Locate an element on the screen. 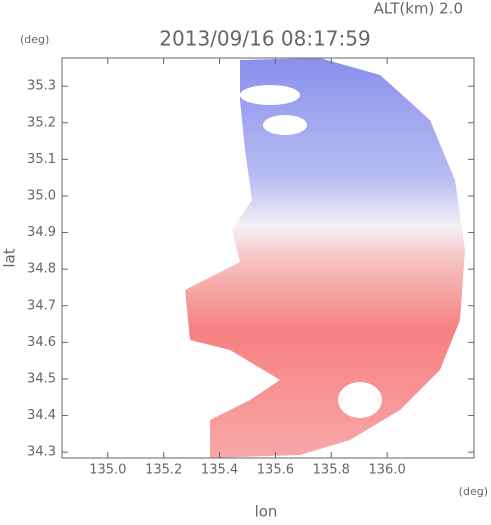 This screenshot has height=525, width=491. y-tick-label: 34.8 is located at coordinates (41, 269).